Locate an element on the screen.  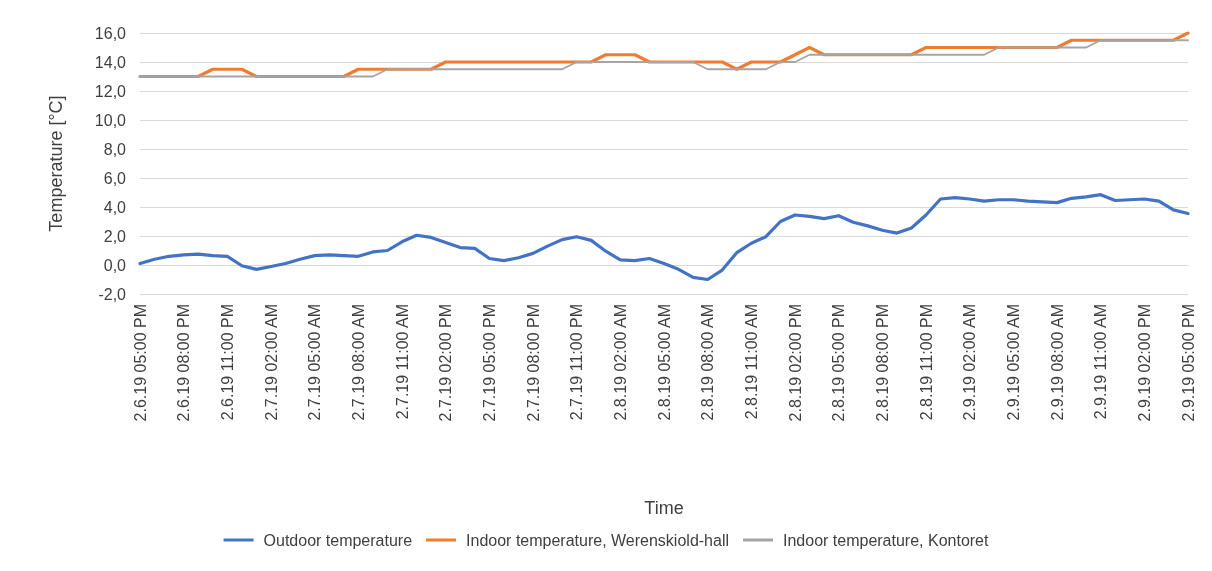
x-tick-label: 2.8.19 08:00 AM is located at coordinates (708, 362).